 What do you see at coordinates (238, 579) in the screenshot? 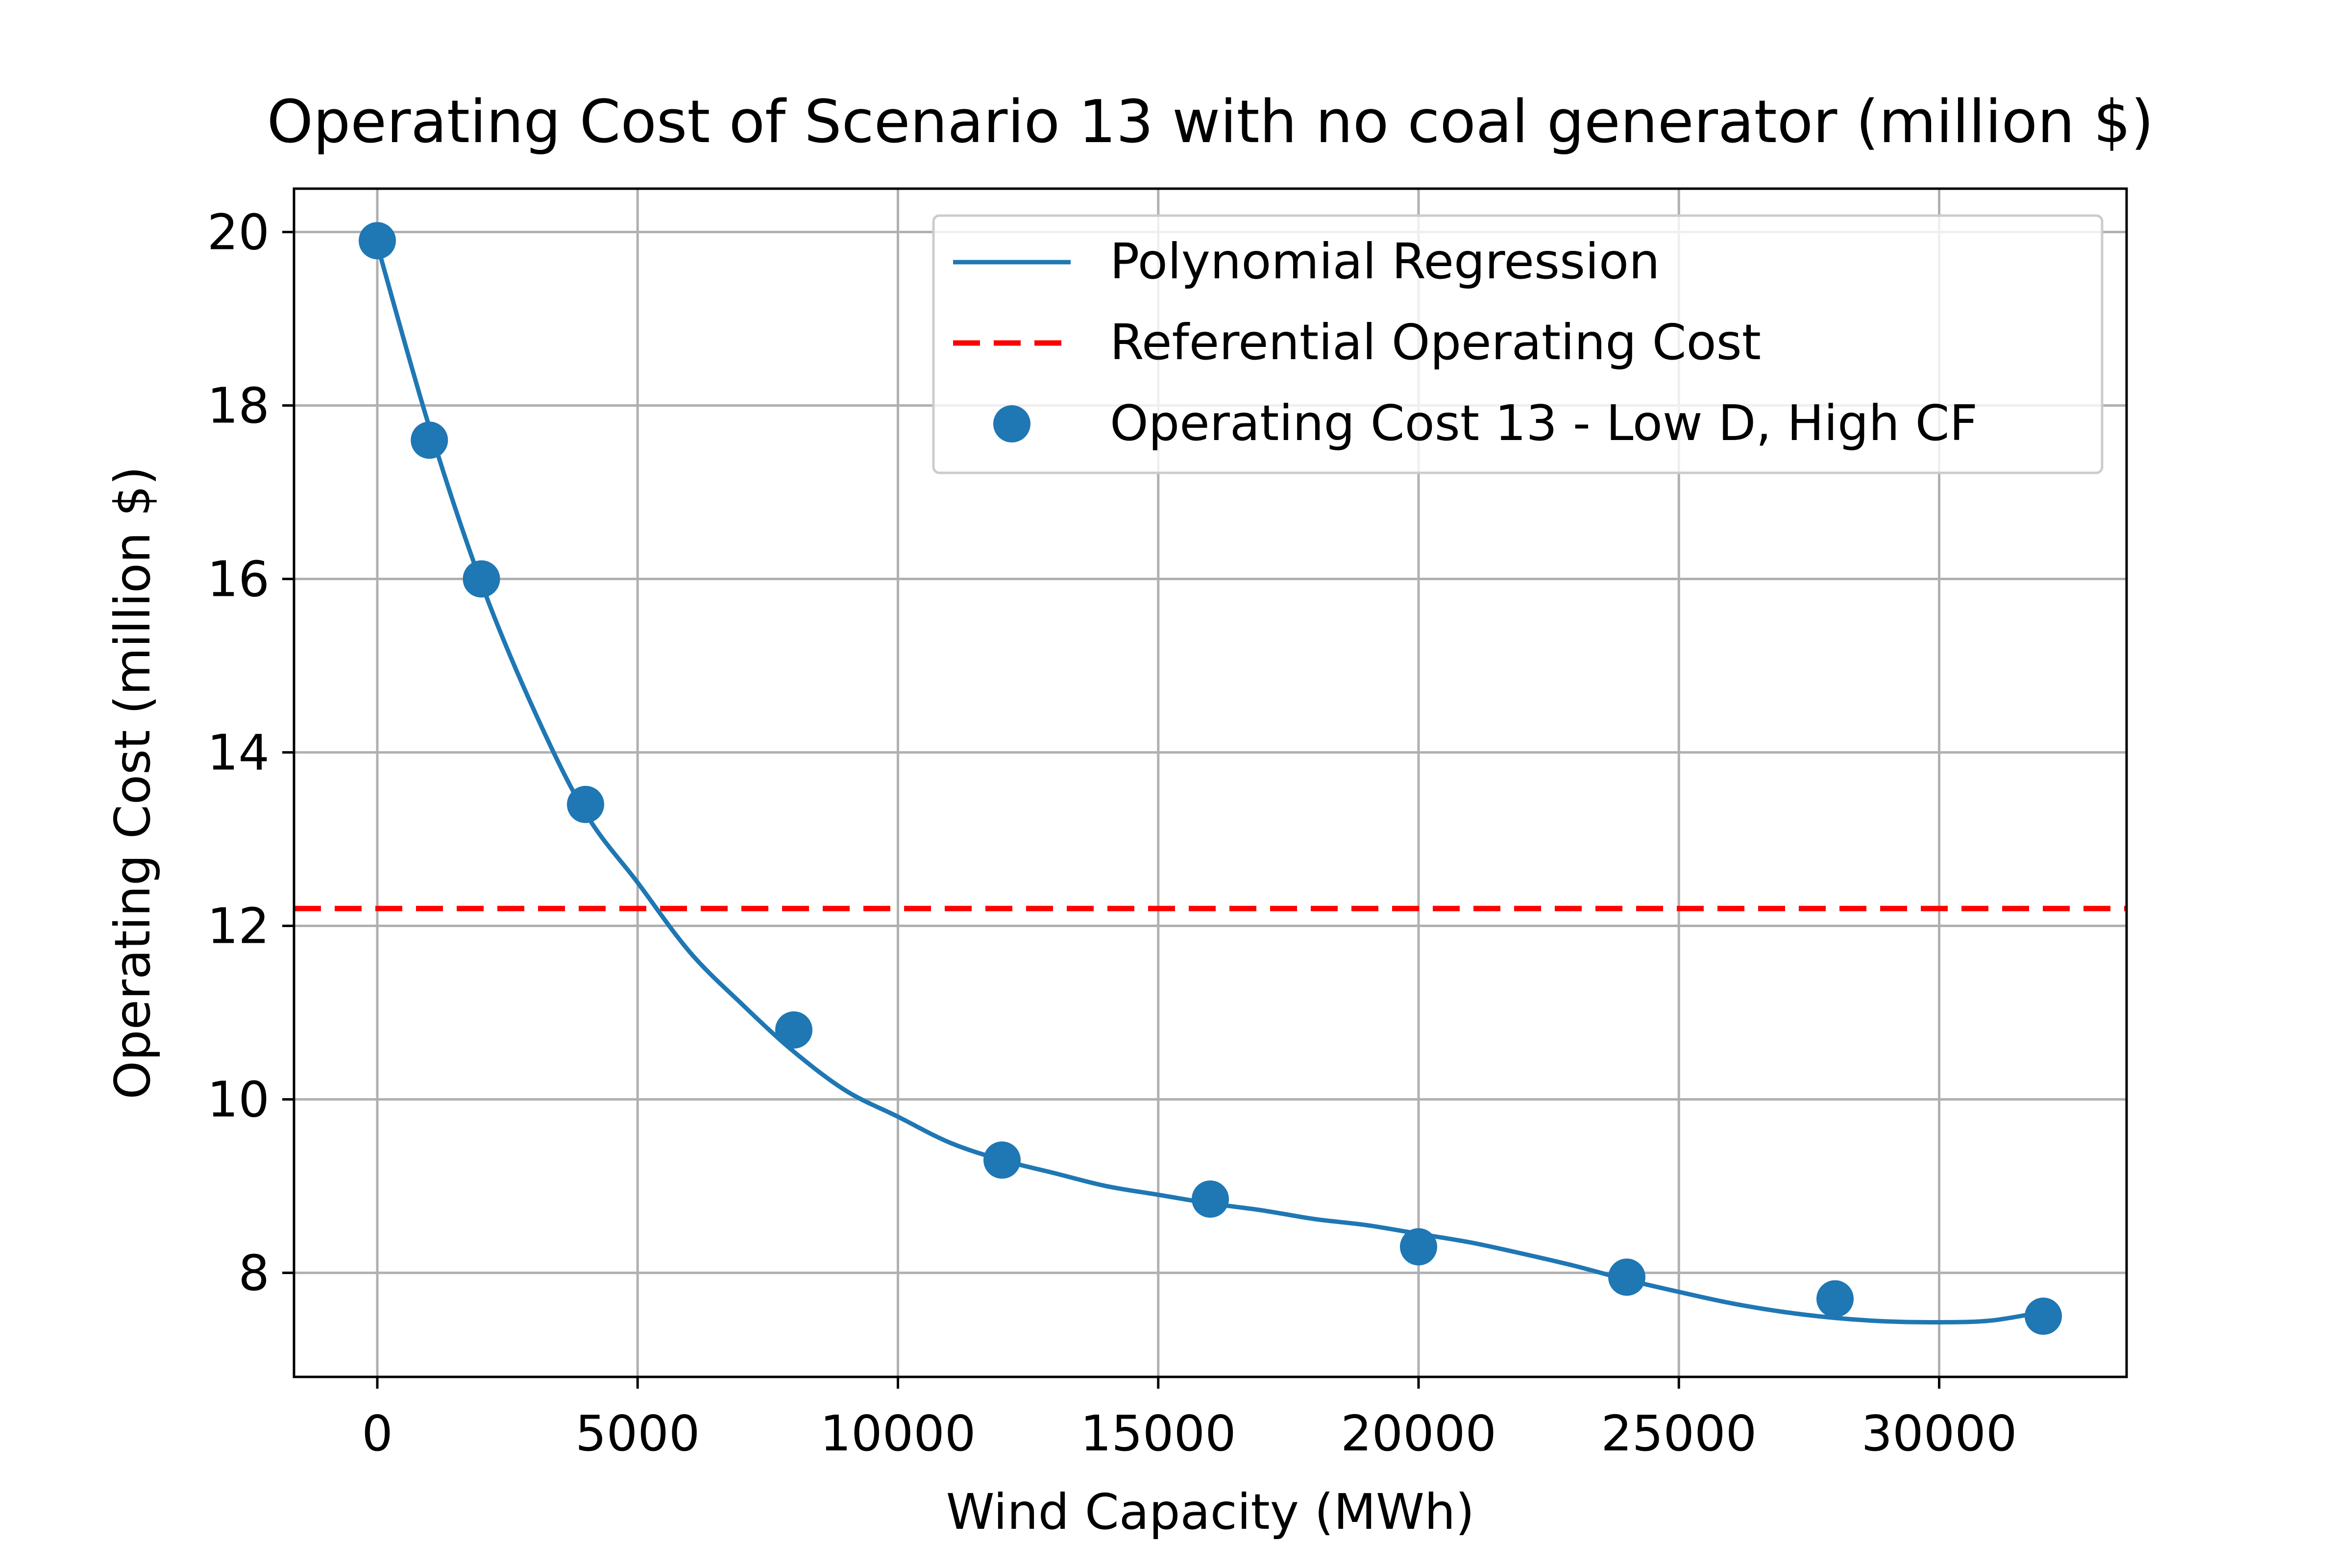
I see `y-tick-label: 16` at bounding box center [238, 579].